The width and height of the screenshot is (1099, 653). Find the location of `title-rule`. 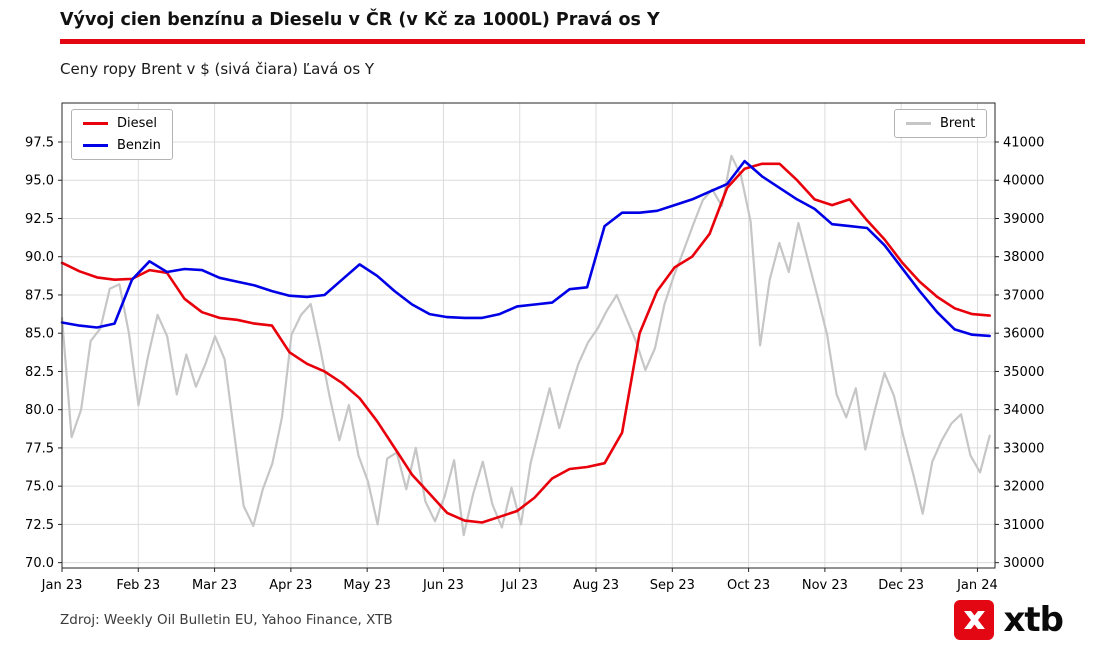

title-rule is located at coordinates (572, 41).